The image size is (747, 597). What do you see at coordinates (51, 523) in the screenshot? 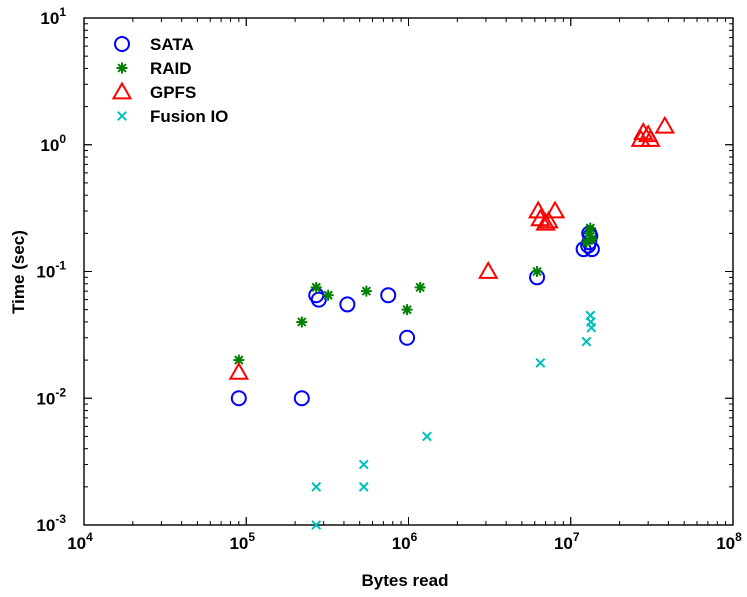
I see `y-tick-label: 10⁻³` at bounding box center [51, 523].